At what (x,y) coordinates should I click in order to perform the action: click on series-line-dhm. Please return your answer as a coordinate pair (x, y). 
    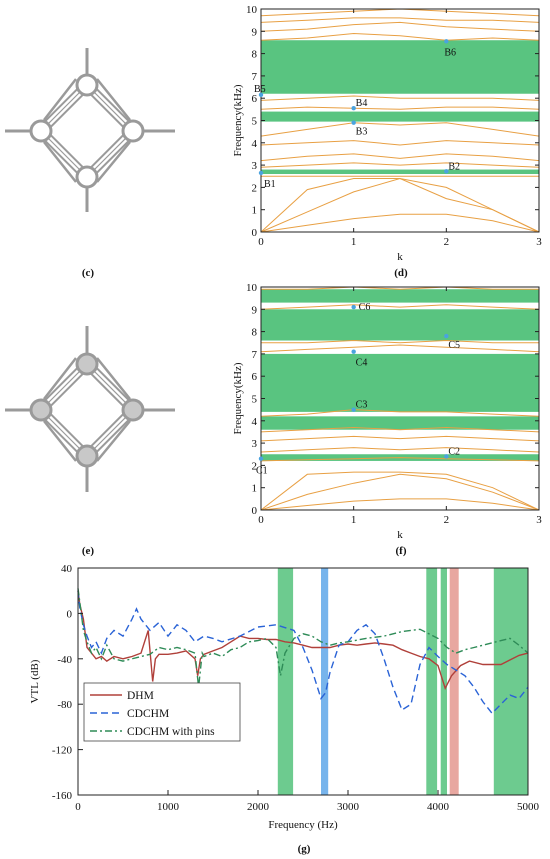
    Looking at the image, I should click on (303, 640).